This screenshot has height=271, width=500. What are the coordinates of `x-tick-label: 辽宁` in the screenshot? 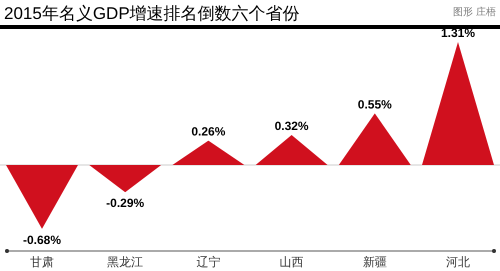 It's located at (208, 262).